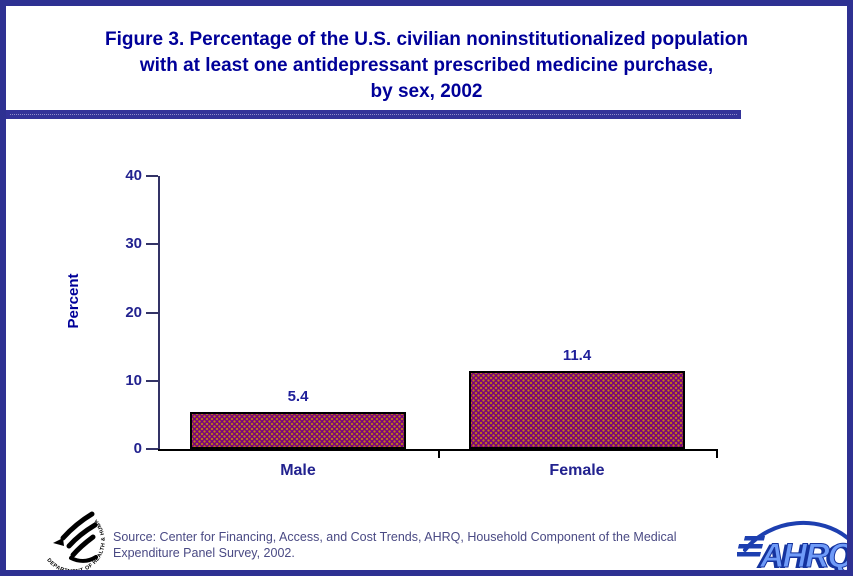 The width and height of the screenshot is (853, 576). Describe the element at coordinates (577, 410) in the screenshot. I see `bar-female` at that location.